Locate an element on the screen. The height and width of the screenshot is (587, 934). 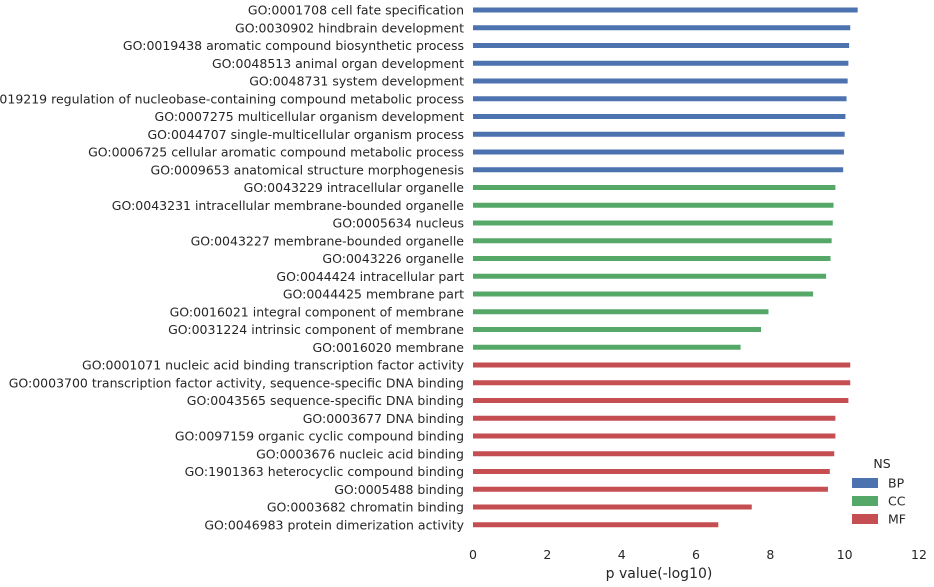
category-label: GO:0046983 protein dimerization activity is located at coordinates (334, 524).